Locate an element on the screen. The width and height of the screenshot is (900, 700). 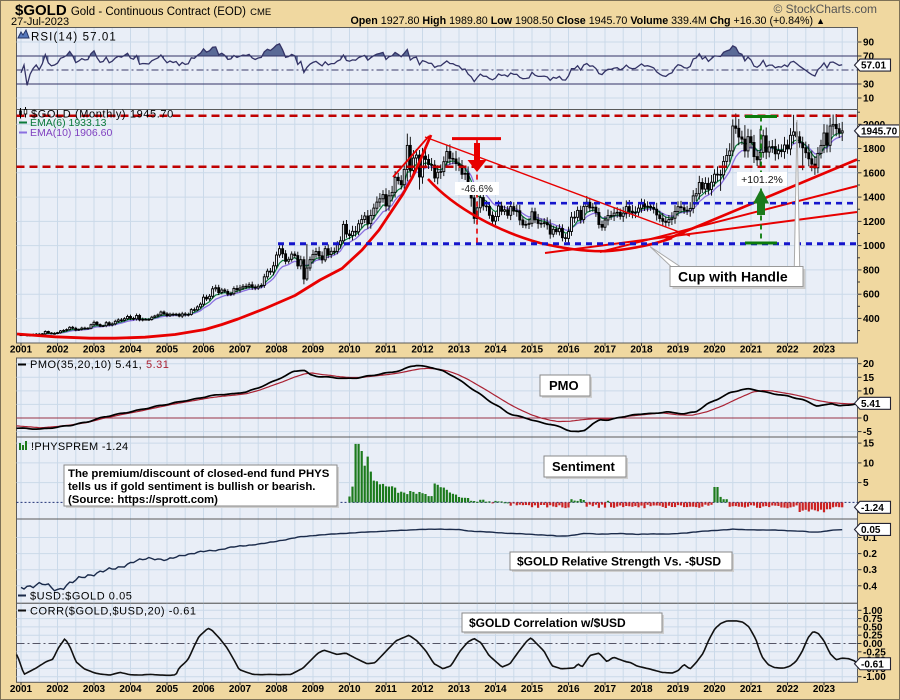
svg-text: 1600 is located at coordinates (874, 173).